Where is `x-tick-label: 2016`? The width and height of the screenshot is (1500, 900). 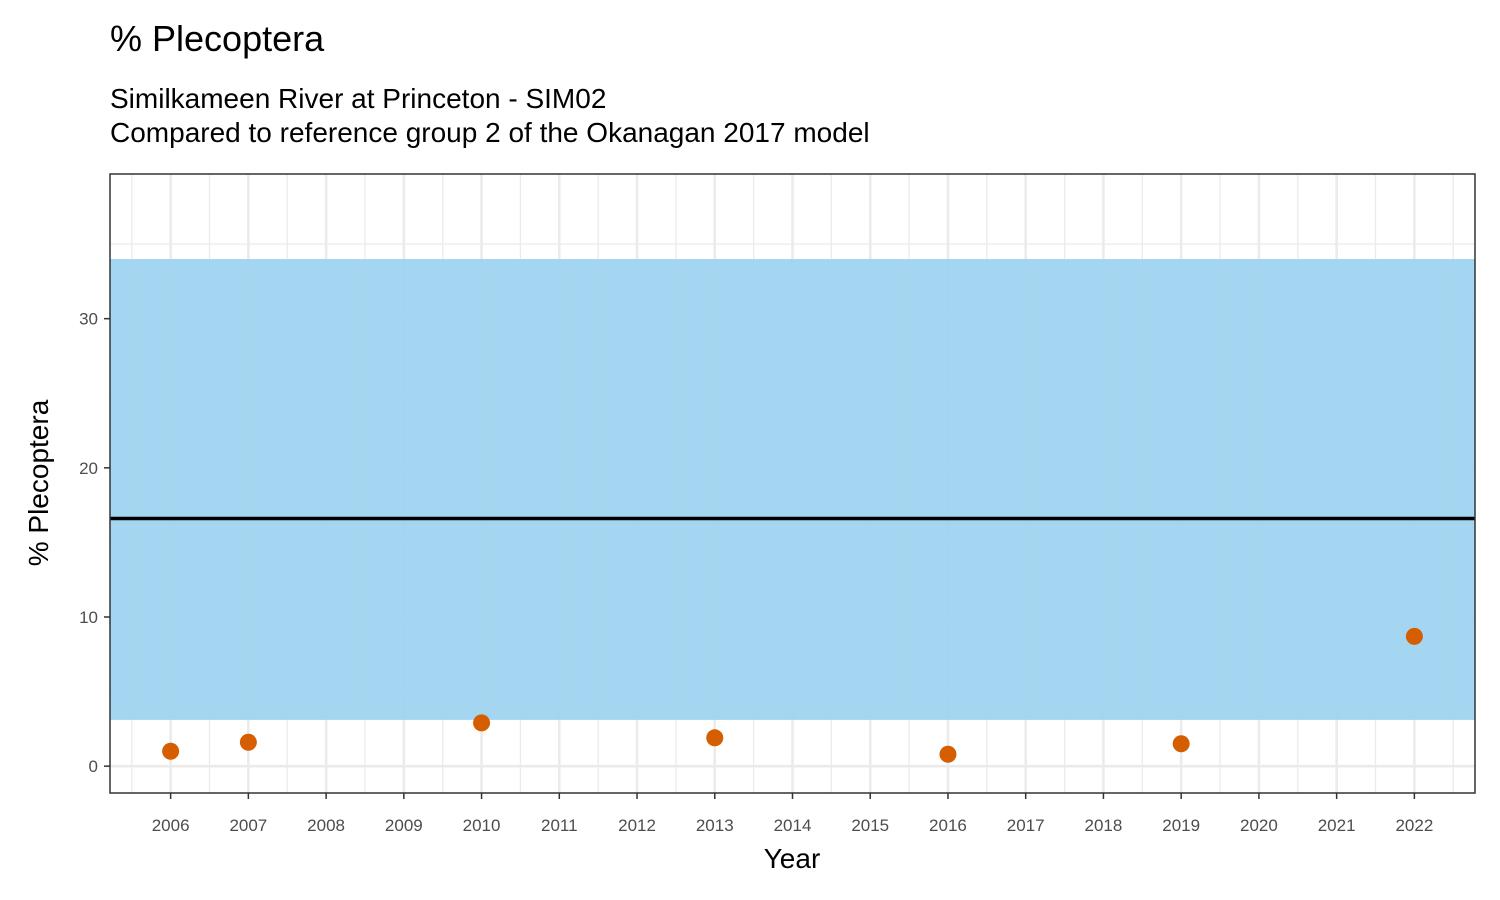
x-tick-label: 2016 is located at coordinates (948, 825).